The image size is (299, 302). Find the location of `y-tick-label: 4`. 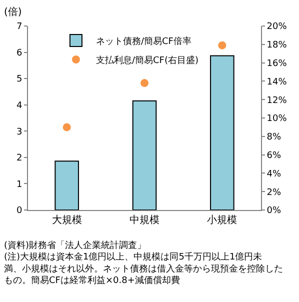

y-tick-label: 4 is located at coordinates (19, 106).